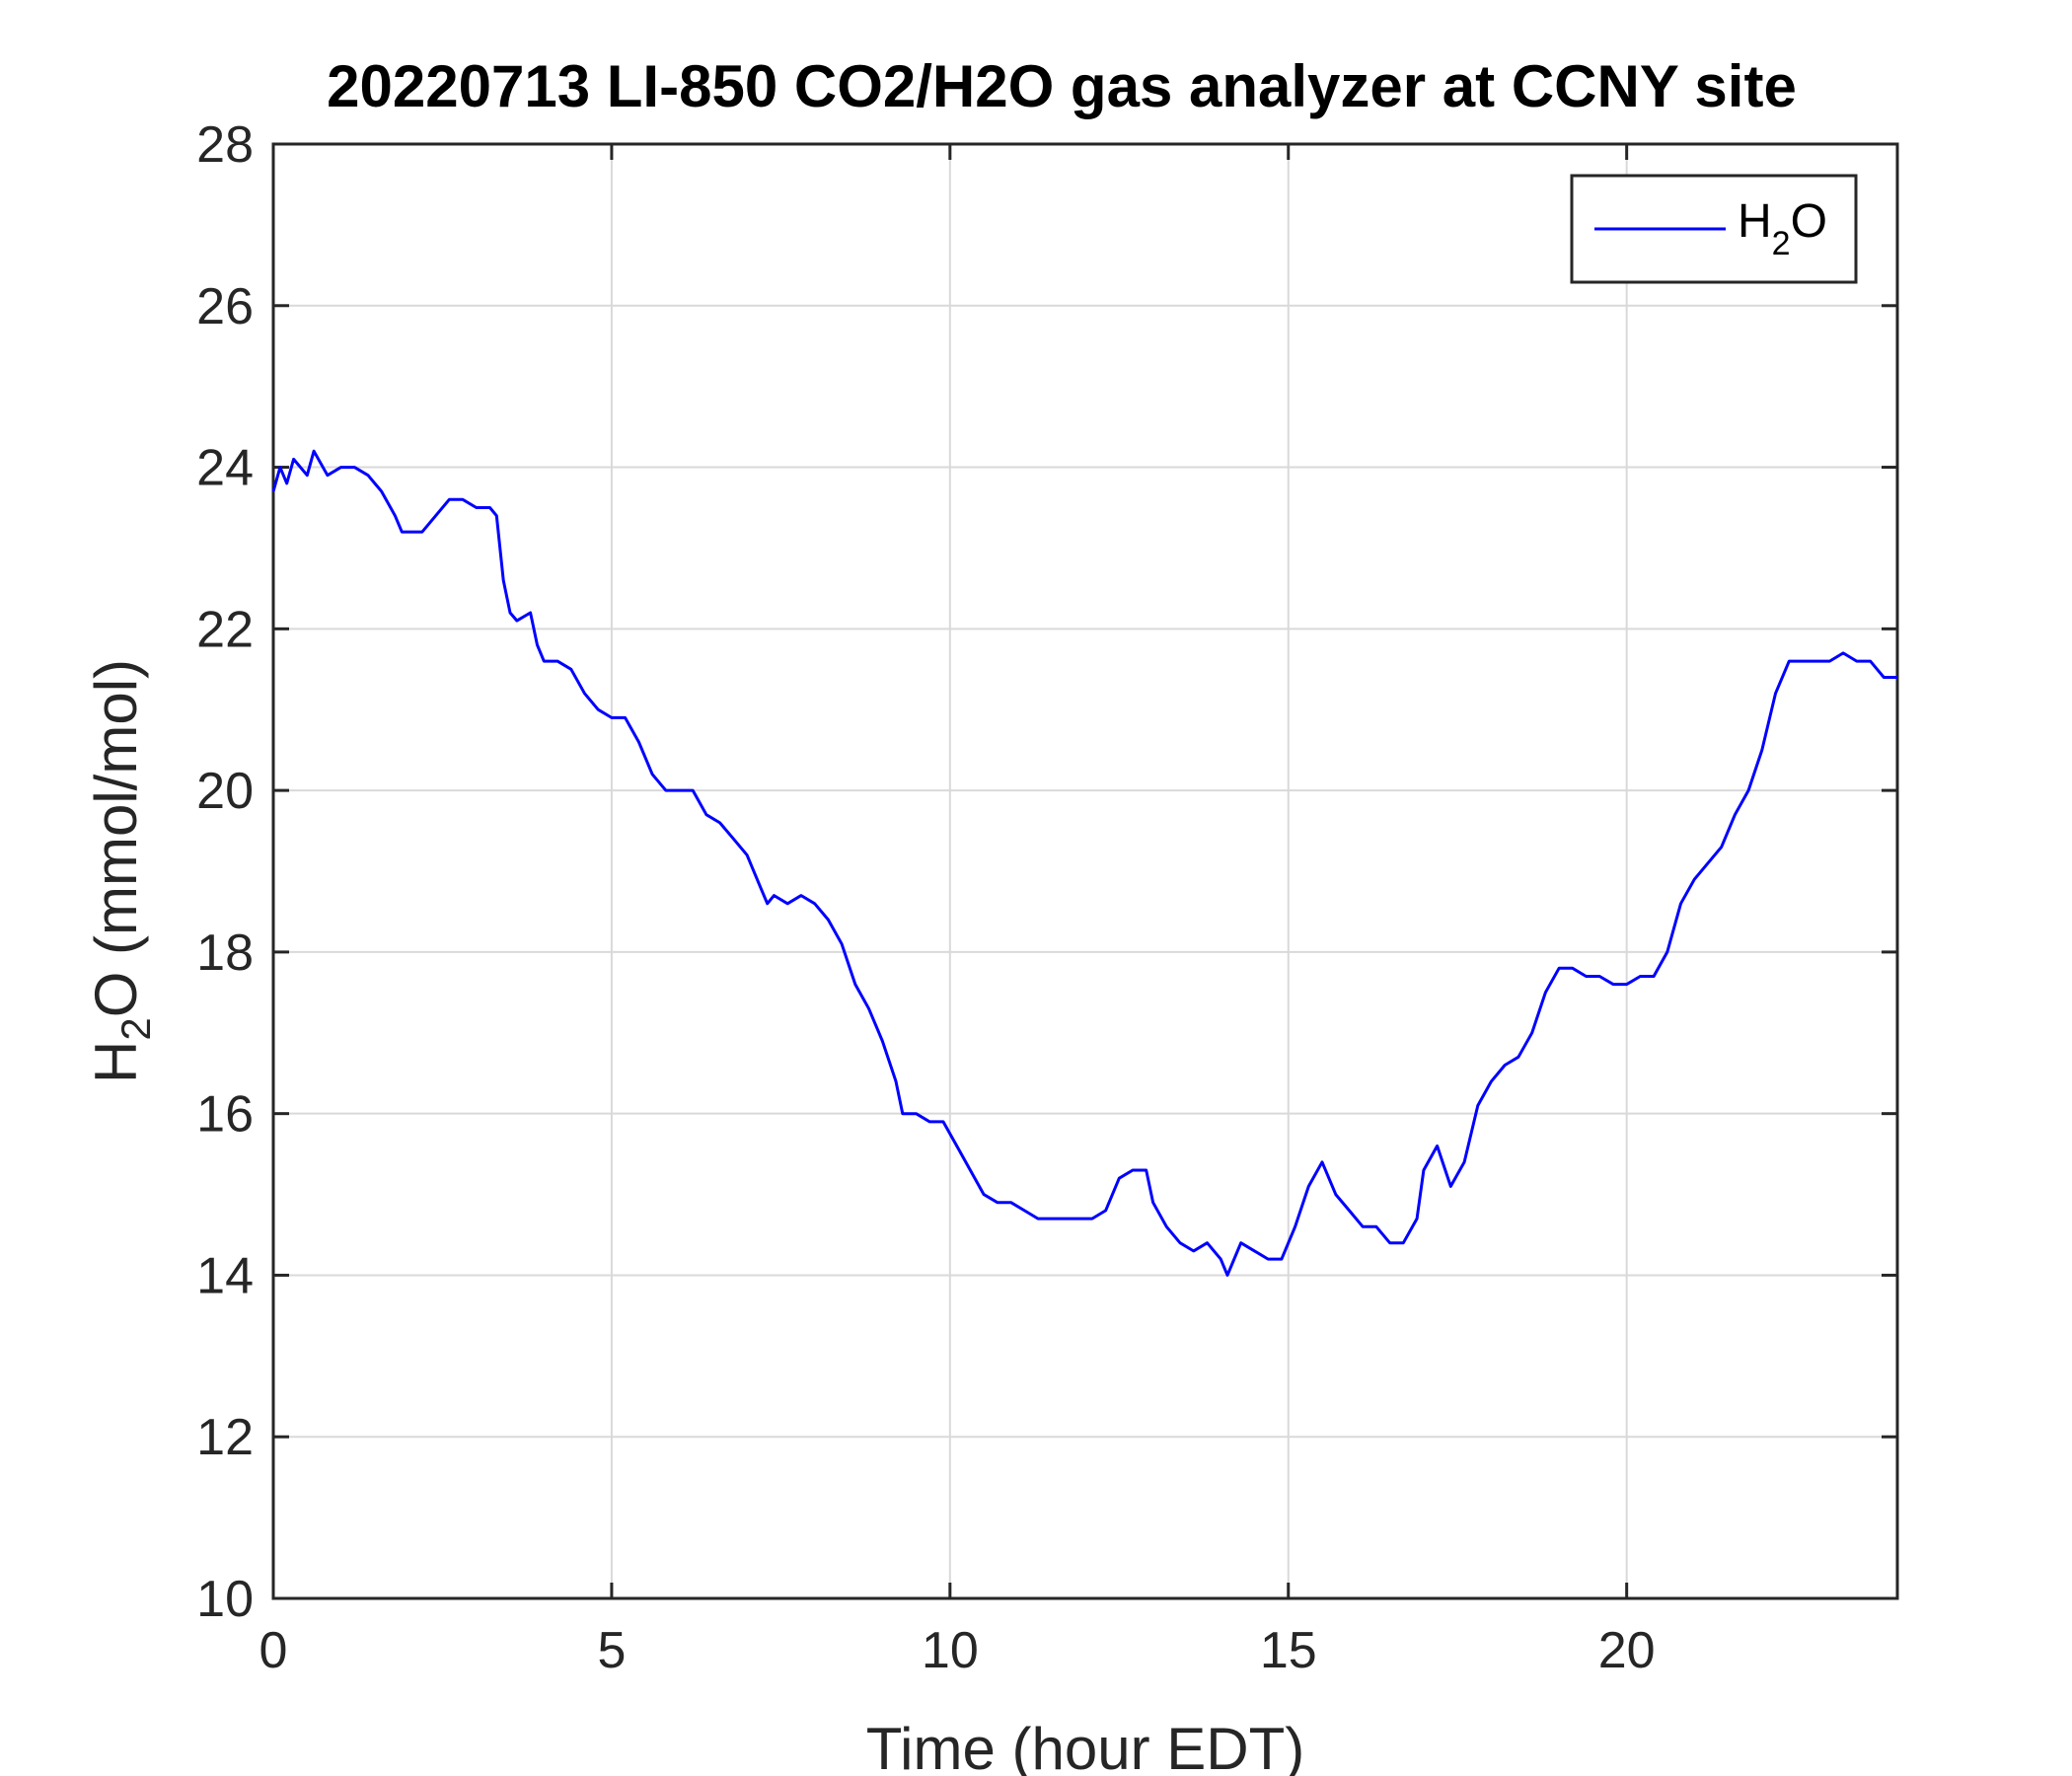 This screenshot has height=1776, width=2072. What do you see at coordinates (116, 1062) in the screenshot?
I see `y-axis-label-main: H` at bounding box center [116, 1062].